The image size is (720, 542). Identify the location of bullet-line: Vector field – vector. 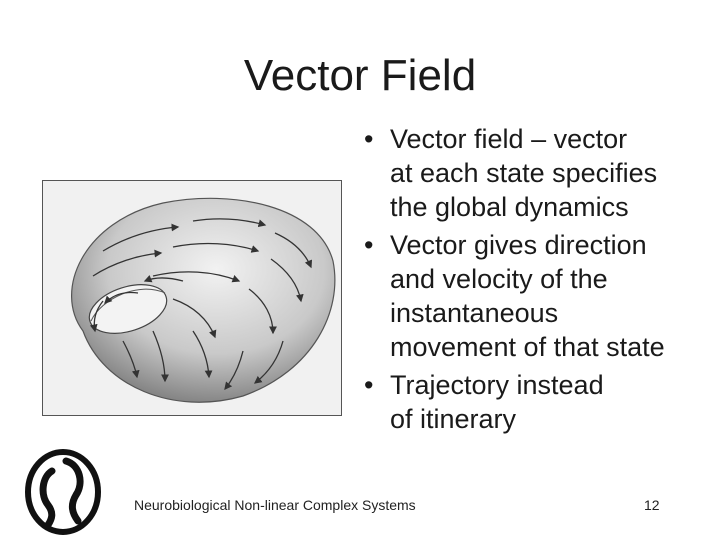
(509, 139).